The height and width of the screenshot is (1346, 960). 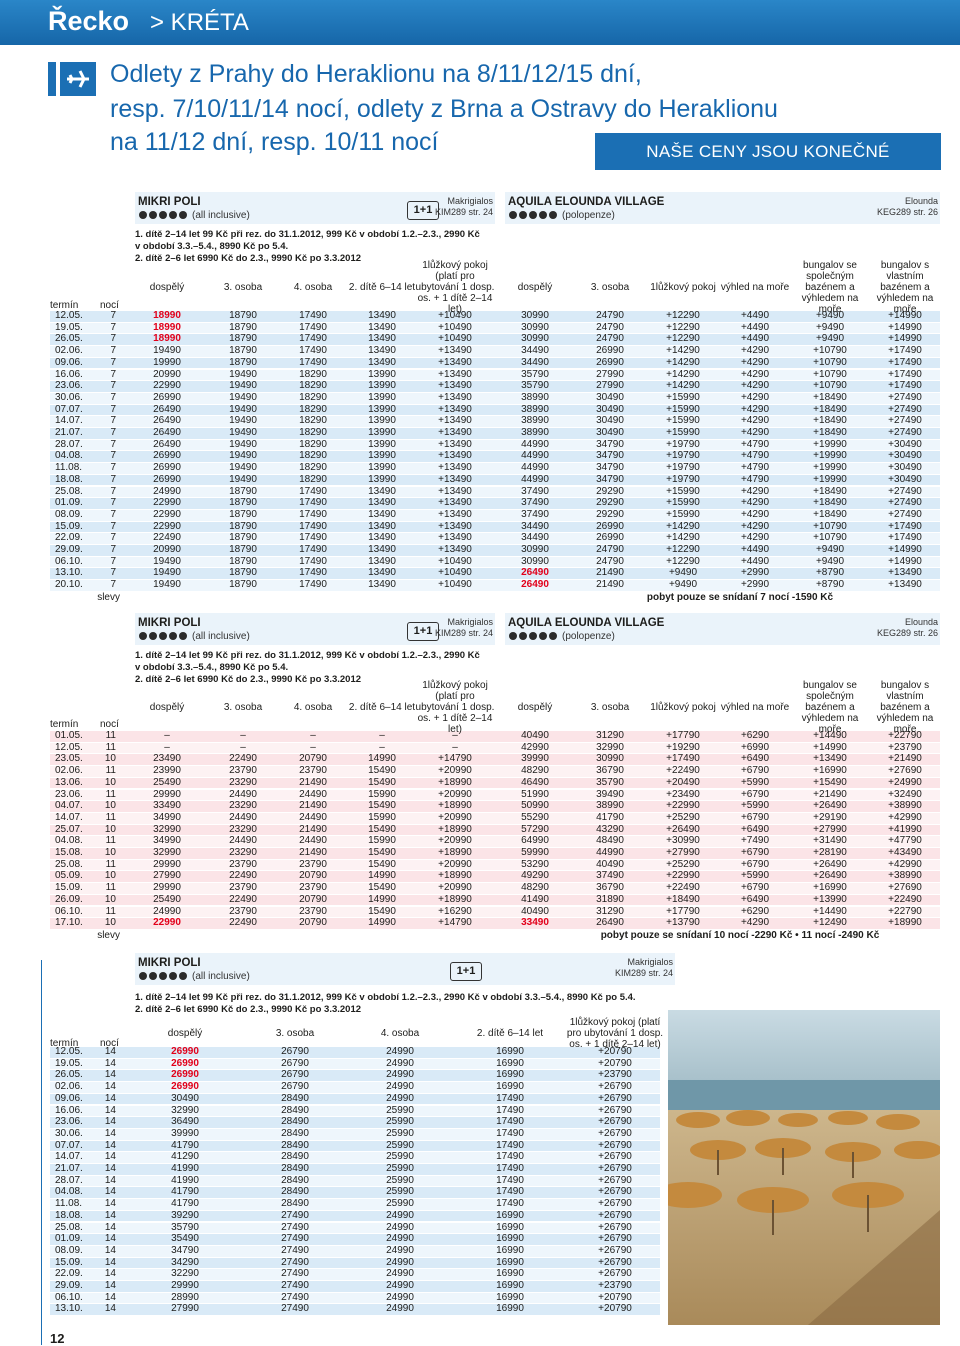 I want to click on price: +27690, so click(x=905, y=771).